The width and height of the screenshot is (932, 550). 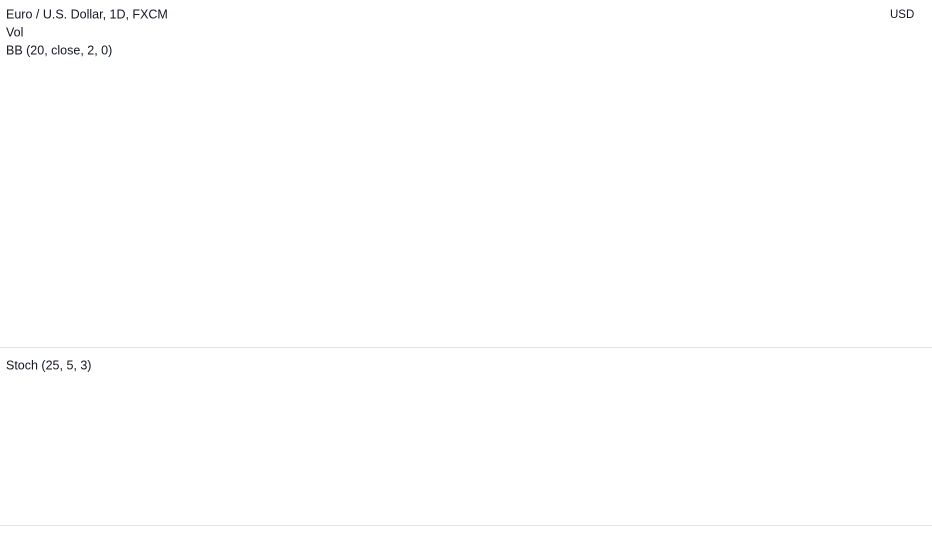 What do you see at coordinates (902, 15) in the screenshot?
I see `currency-label: USD` at bounding box center [902, 15].